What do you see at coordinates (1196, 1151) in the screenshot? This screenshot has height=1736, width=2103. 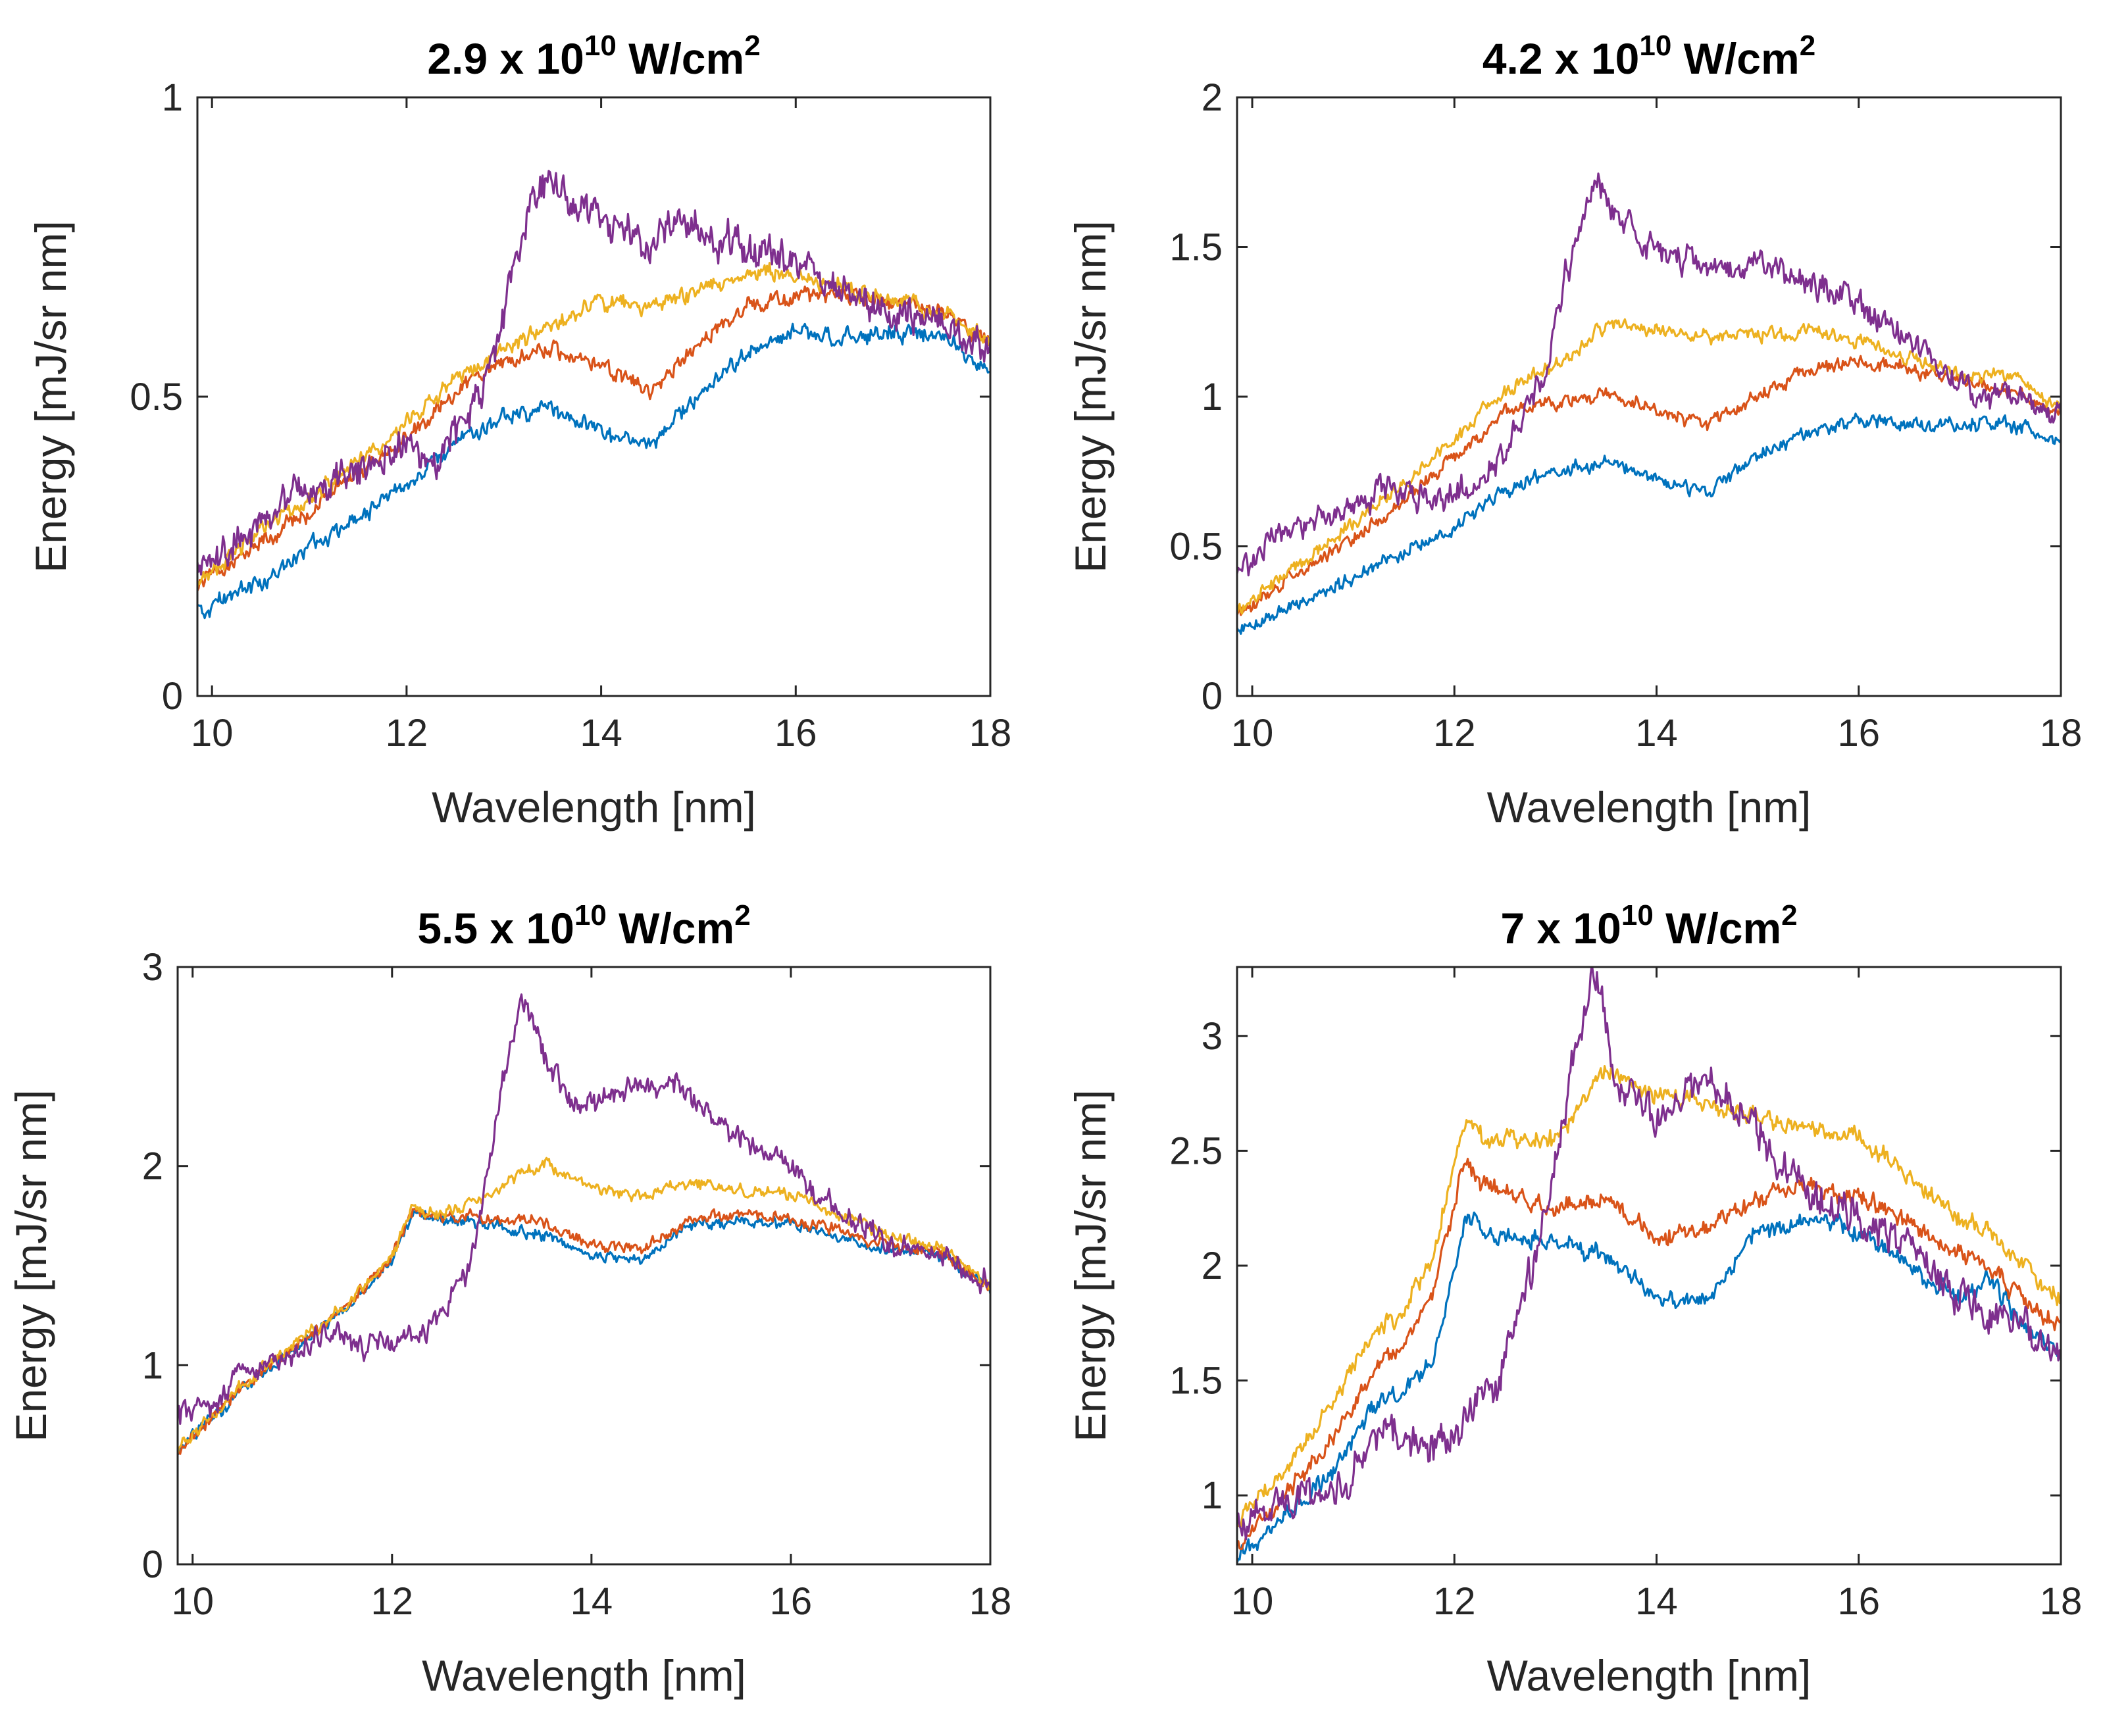 I see `y-tick-label: 2.5` at bounding box center [1196, 1151].